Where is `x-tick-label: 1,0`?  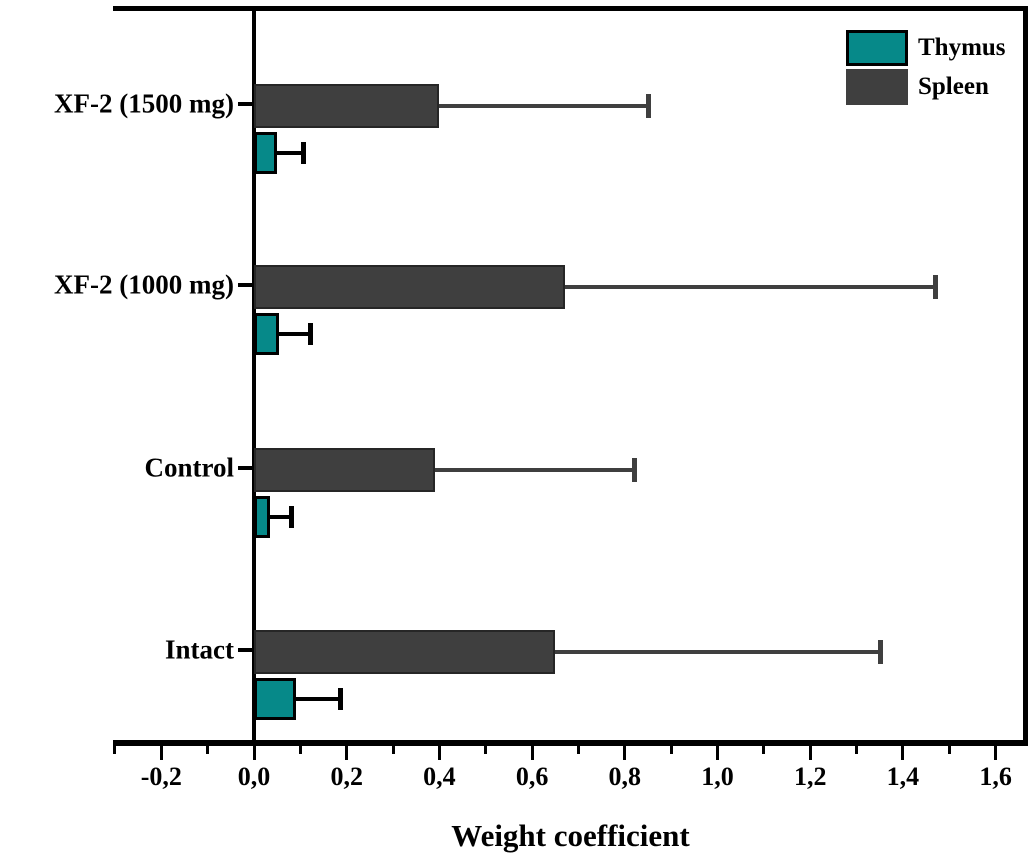
x-tick-label: 1,0 is located at coordinates (717, 776).